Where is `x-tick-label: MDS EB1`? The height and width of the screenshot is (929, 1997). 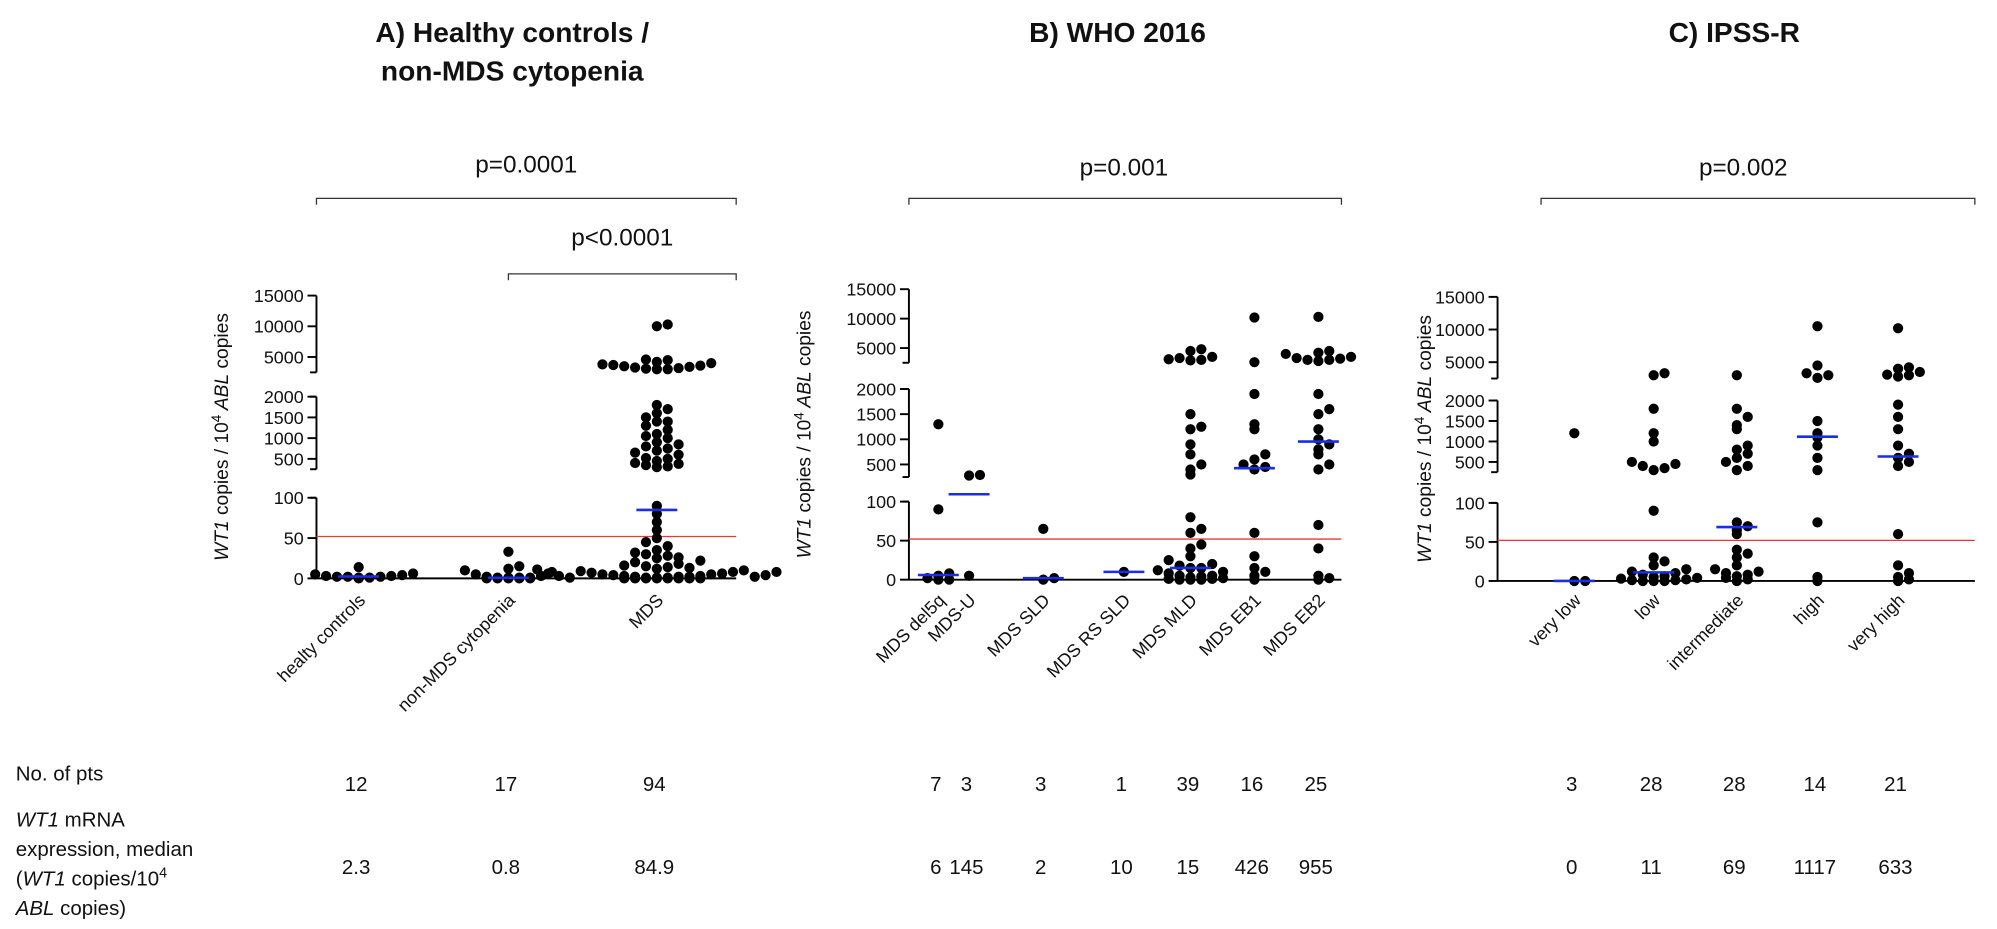 x-tick-label: MDS EB1 is located at coordinates (1230, 625).